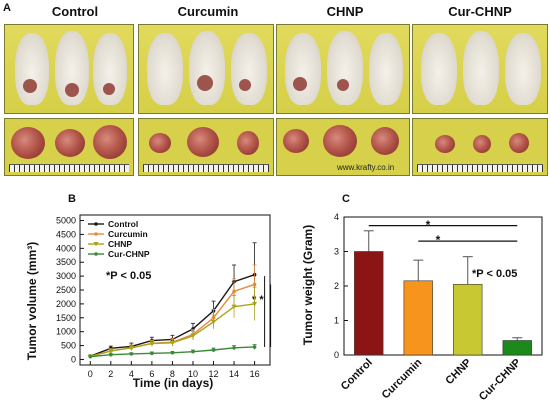 This screenshot has width=550, height=413. I want to click on legend-label: CHNP, so click(120, 244).